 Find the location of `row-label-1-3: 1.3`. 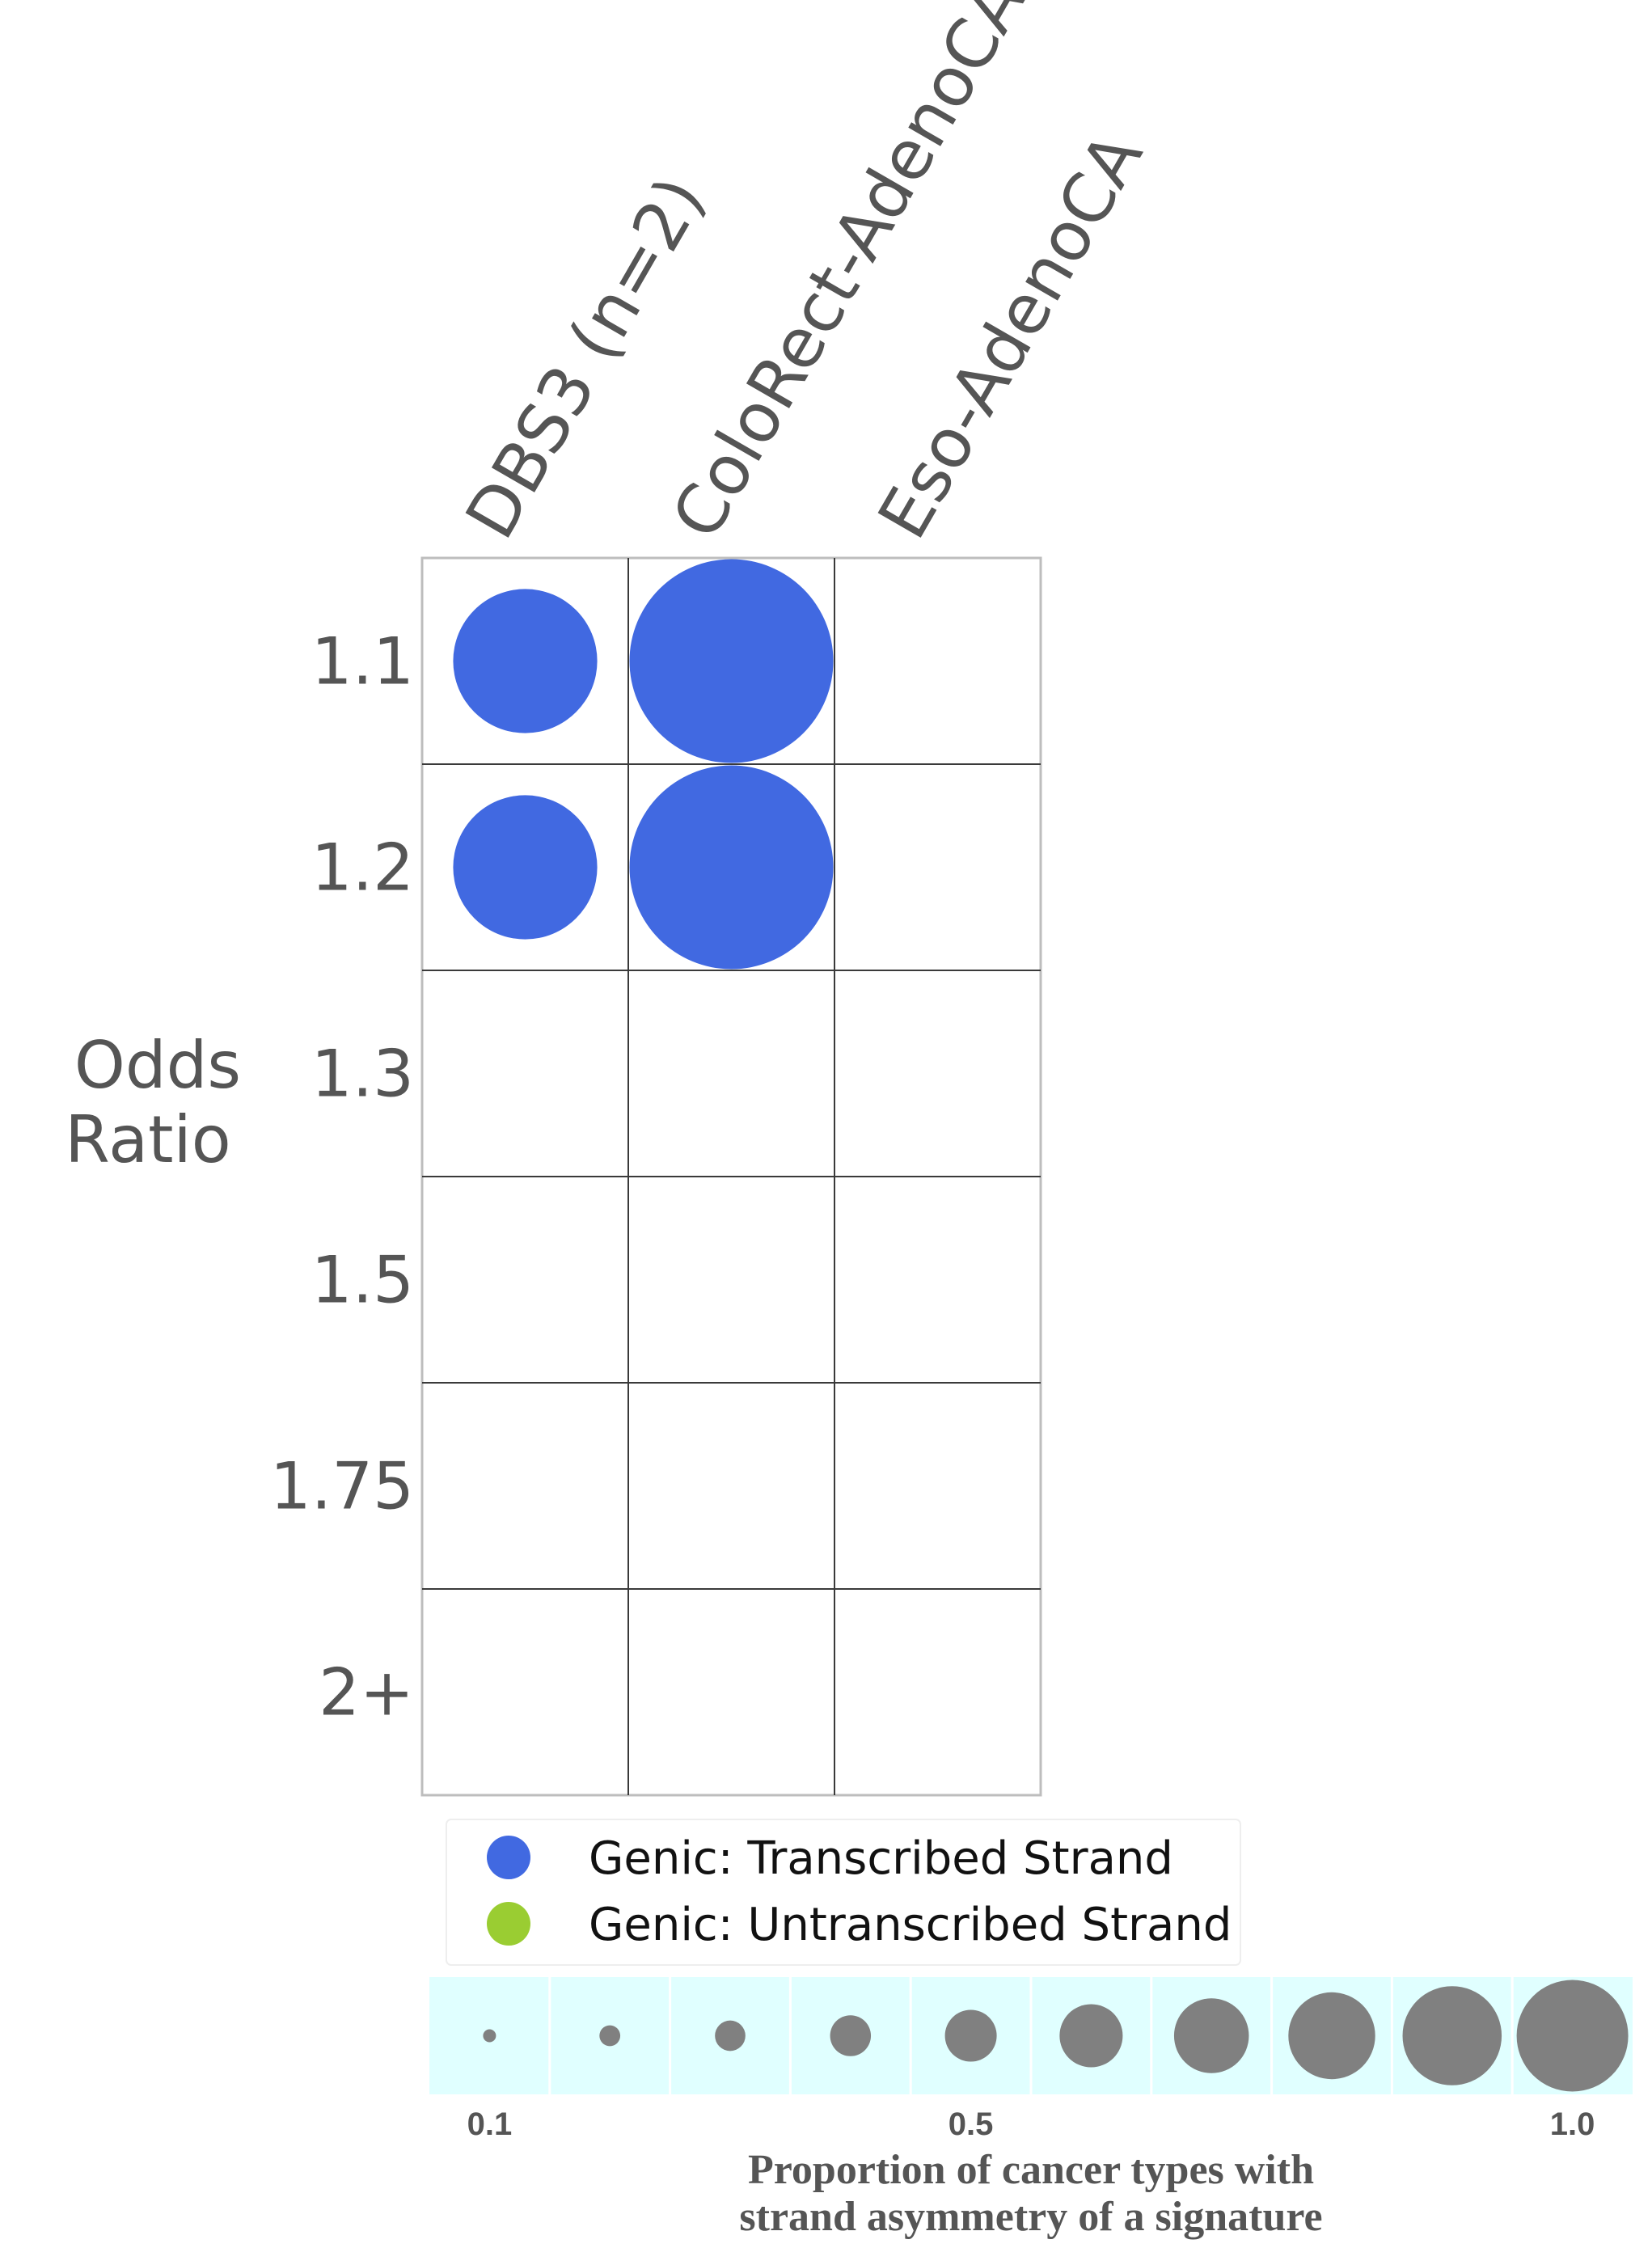

row-label-1-3: 1.3 is located at coordinates (362, 1074).